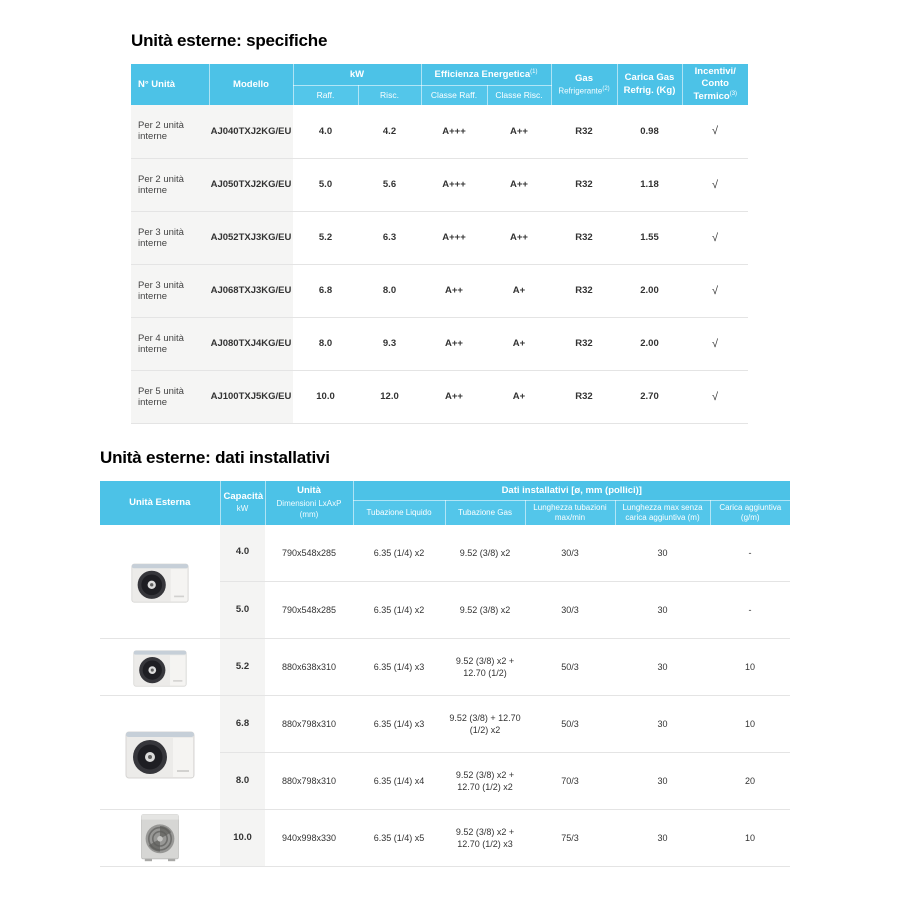 The image size is (900, 900). I want to click on gas-pipe-cell: 9.52 (3/8) x2, so click(485, 610).